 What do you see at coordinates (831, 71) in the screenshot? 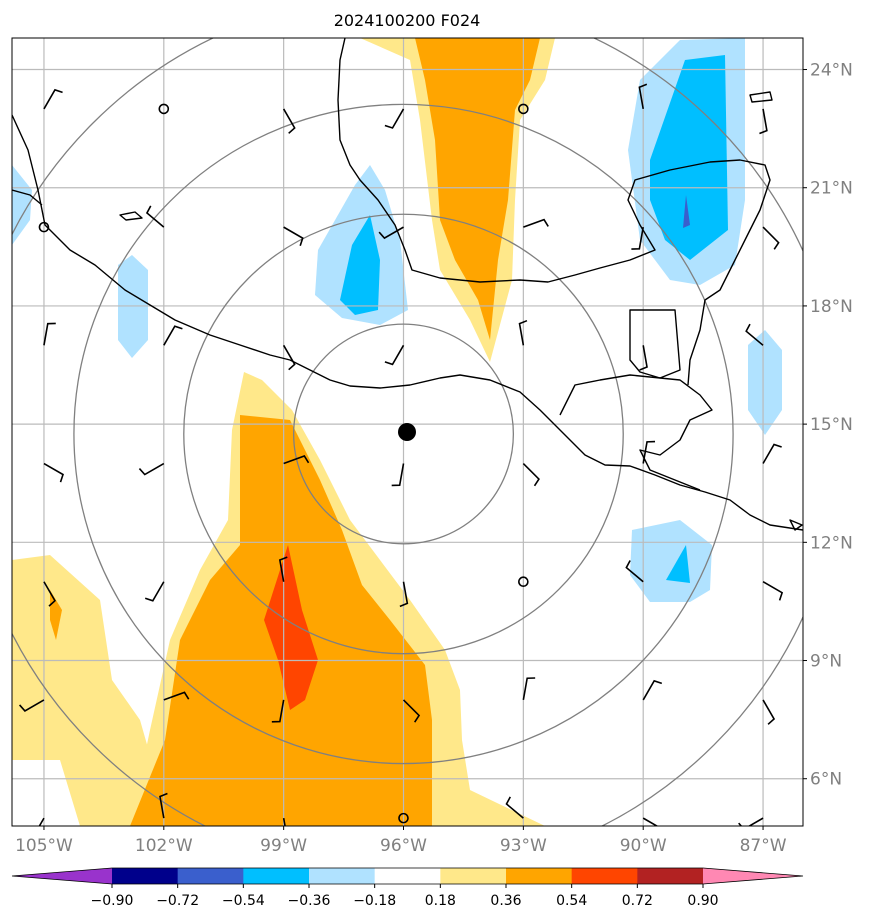
I see `latitude-label: 24°N` at bounding box center [831, 71].